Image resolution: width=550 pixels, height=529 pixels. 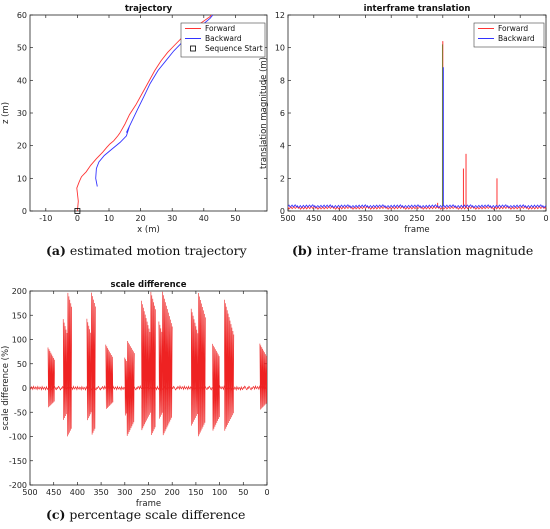 I want to click on interframe-xtick-label: 400, so click(x=339, y=218).